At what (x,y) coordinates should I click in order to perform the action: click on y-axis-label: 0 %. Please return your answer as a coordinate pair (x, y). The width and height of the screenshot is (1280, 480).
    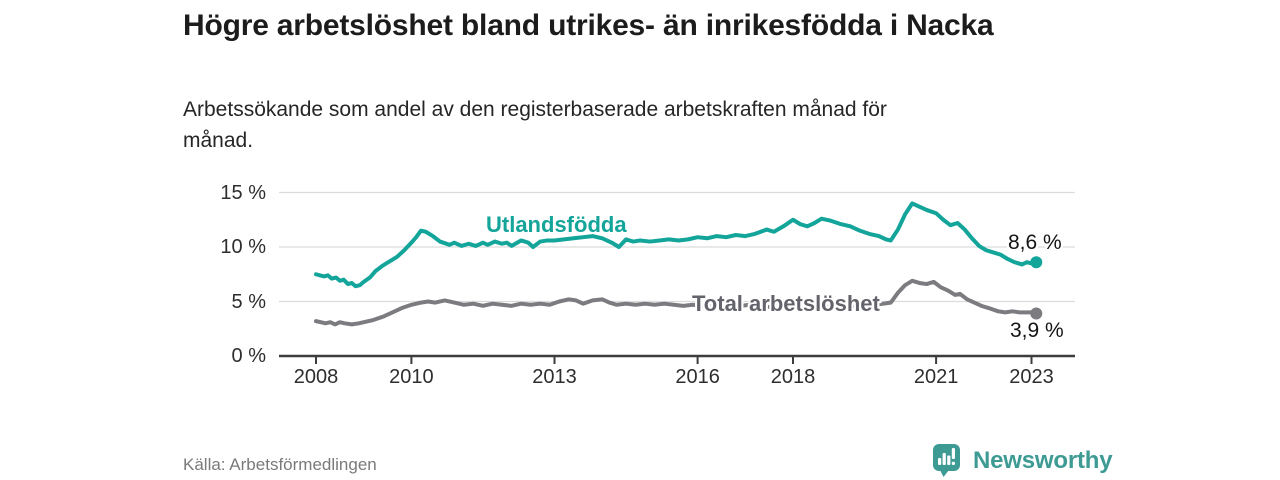
    Looking at the image, I should click on (248, 356).